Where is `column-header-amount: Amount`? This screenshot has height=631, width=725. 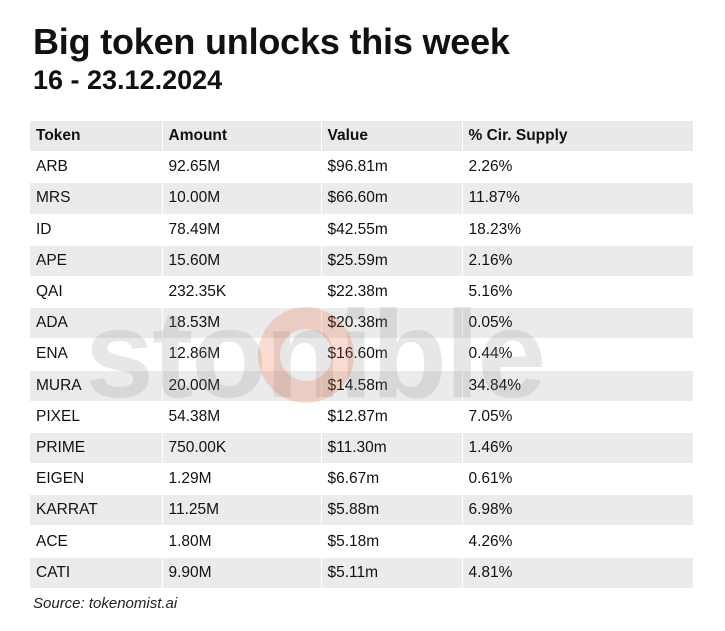
column-header-amount: Amount is located at coordinates (241, 137).